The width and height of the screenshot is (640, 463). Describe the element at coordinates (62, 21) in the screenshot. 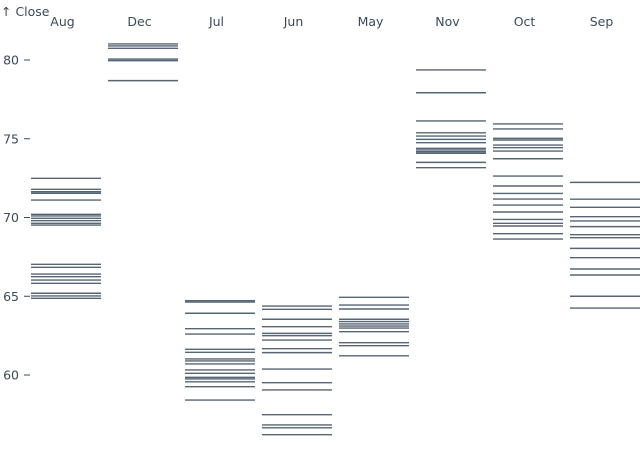

I see `x-tick-label: Aug` at that location.